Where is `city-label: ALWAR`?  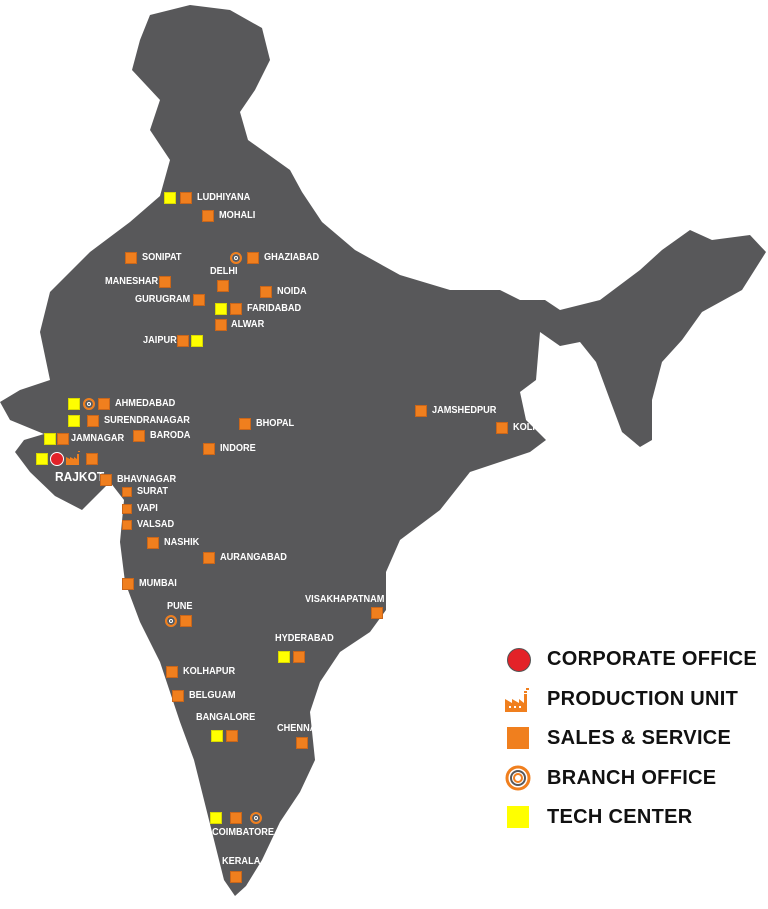 city-label: ALWAR is located at coordinates (248, 324).